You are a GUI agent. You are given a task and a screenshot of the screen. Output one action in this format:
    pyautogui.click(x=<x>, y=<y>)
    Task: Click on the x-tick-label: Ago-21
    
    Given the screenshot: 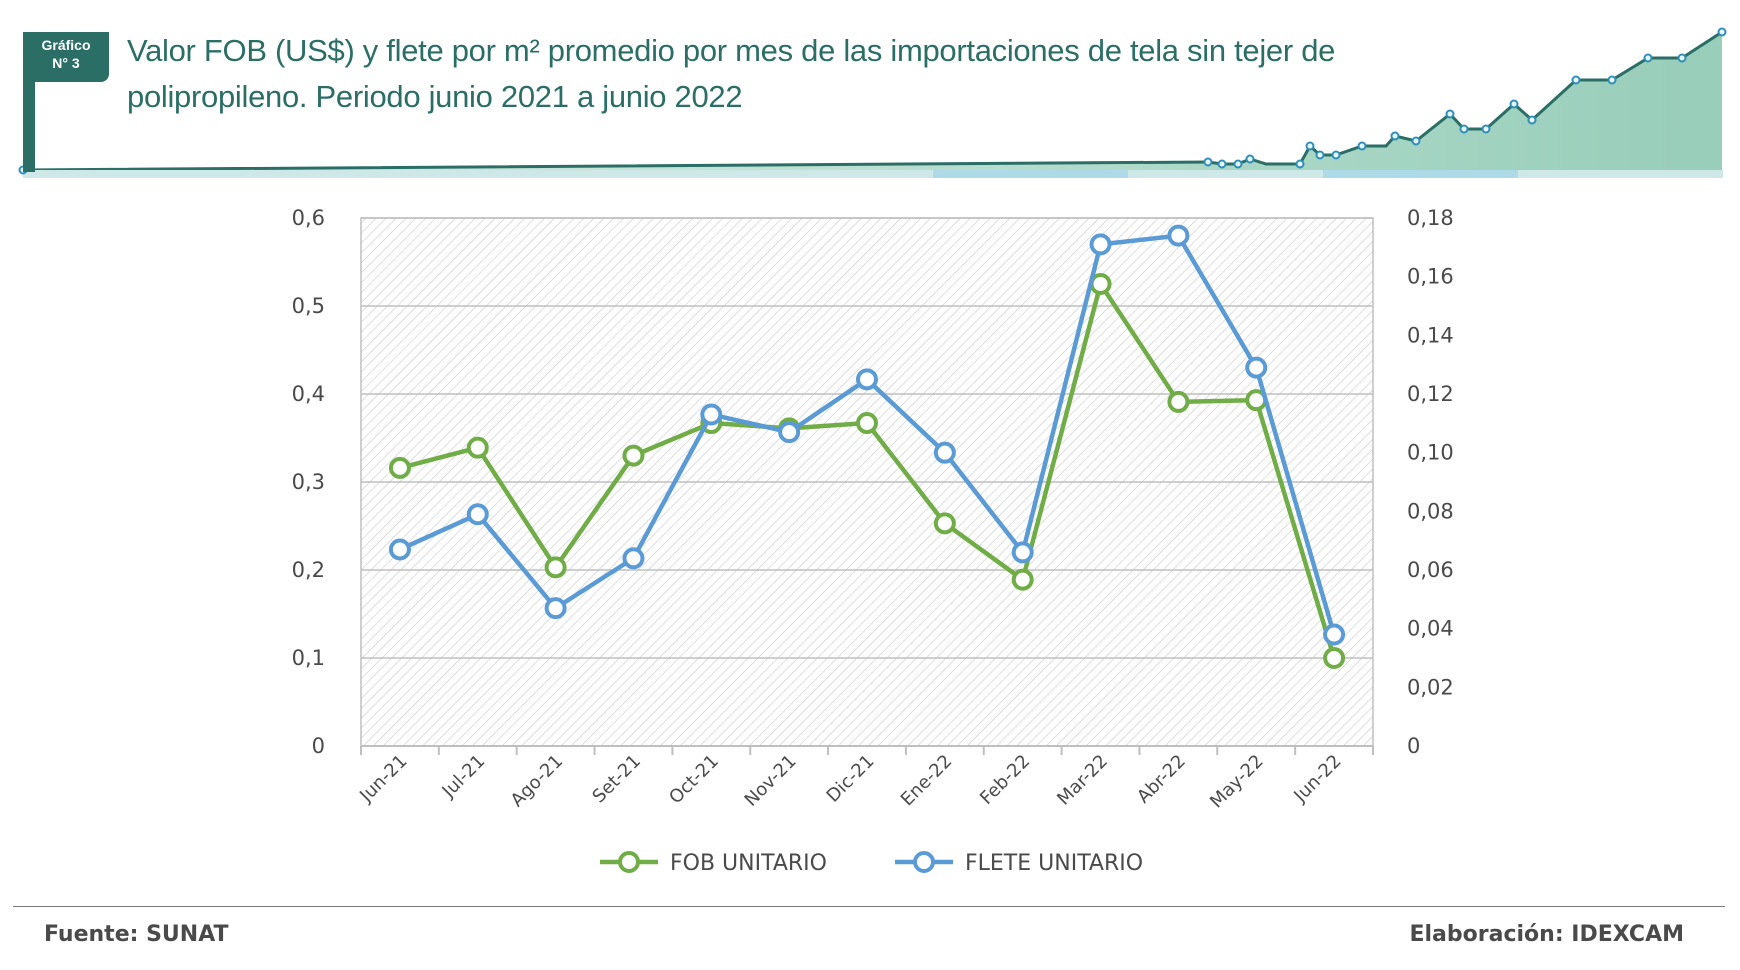 What is the action you would take?
    pyautogui.click(x=537, y=781)
    